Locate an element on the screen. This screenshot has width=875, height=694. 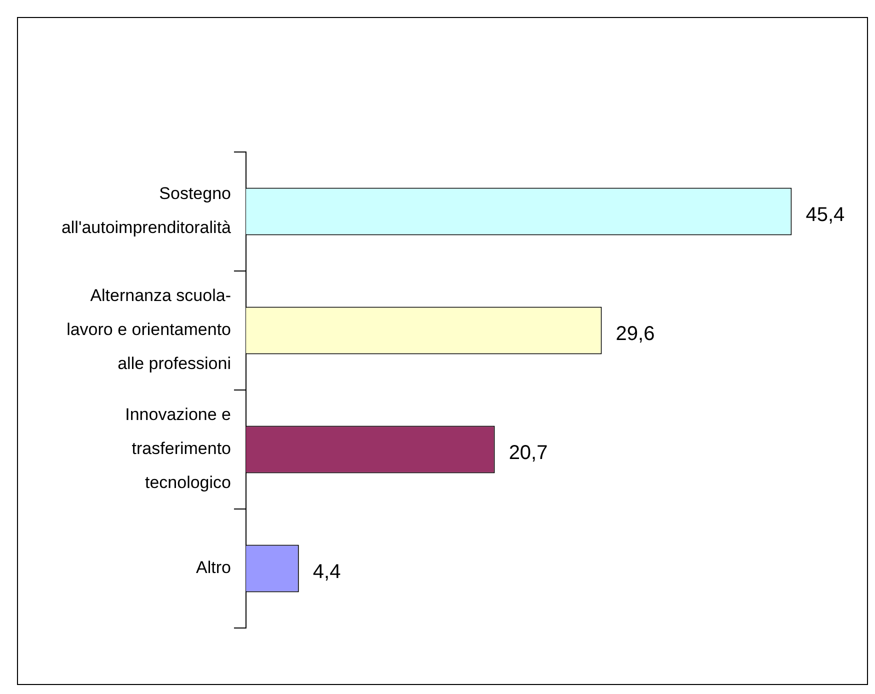
y-tick-label: Alternanza scuola-lavoro e orientamento alle professioni is located at coordinates (148, 330).